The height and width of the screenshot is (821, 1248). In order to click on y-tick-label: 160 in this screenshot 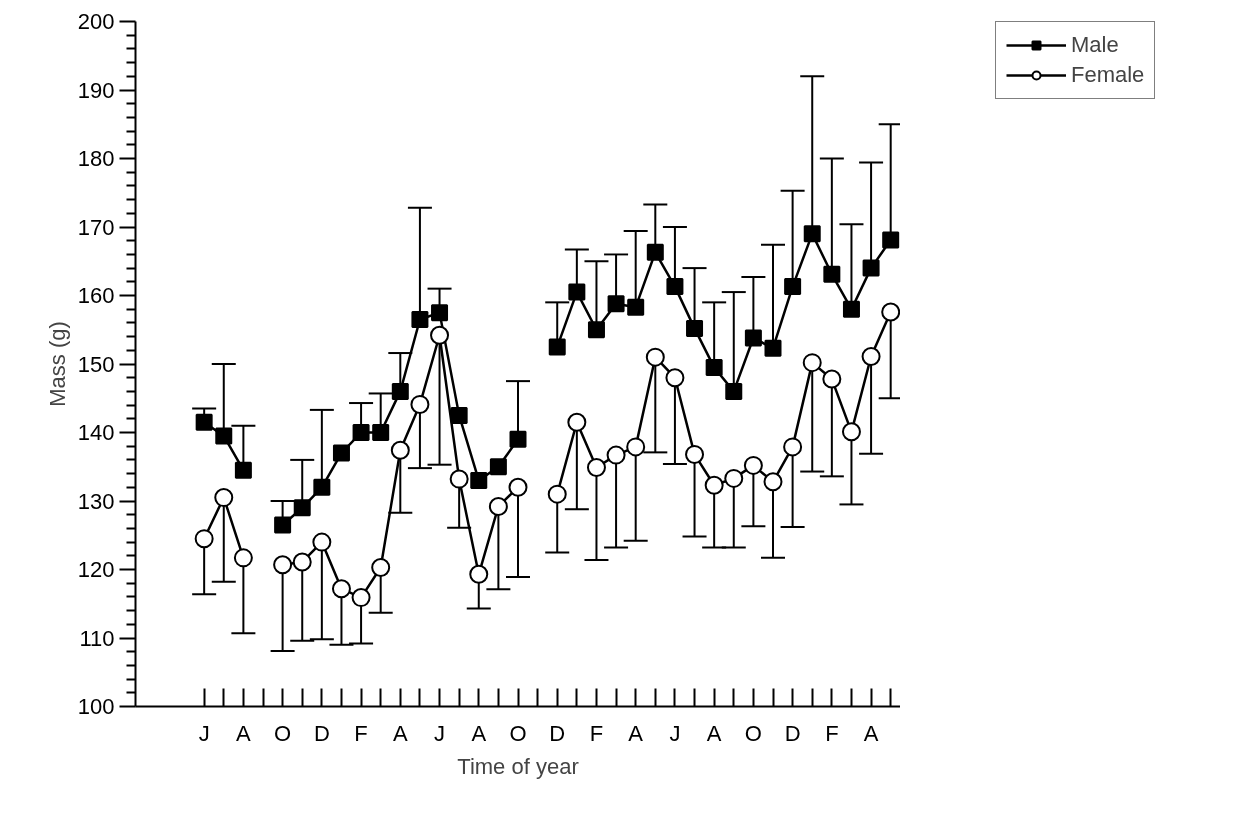, I will do `click(96, 295)`.